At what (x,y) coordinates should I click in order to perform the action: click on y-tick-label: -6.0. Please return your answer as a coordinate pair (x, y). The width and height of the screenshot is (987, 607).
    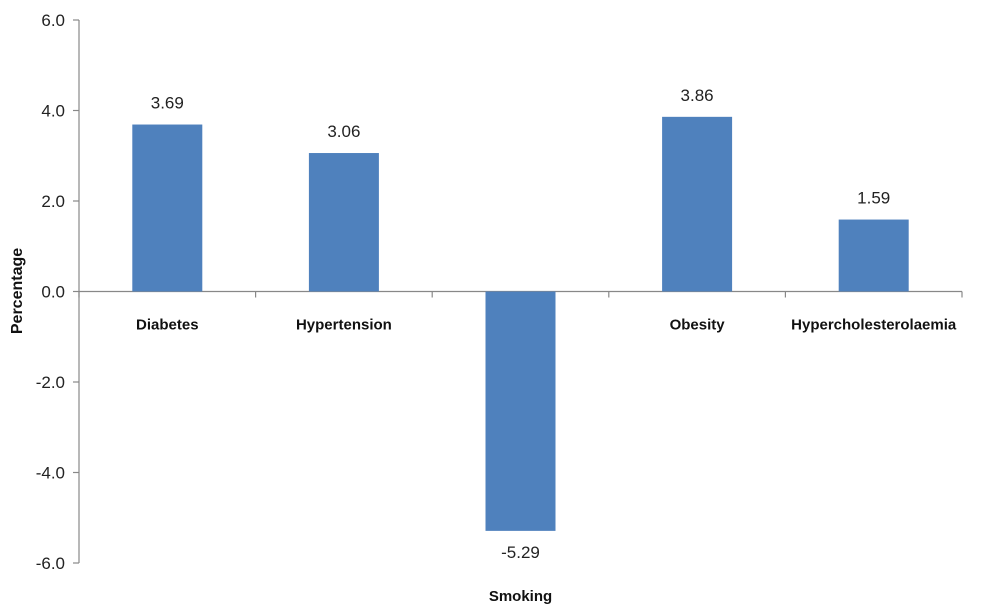
    Looking at the image, I should click on (50, 563).